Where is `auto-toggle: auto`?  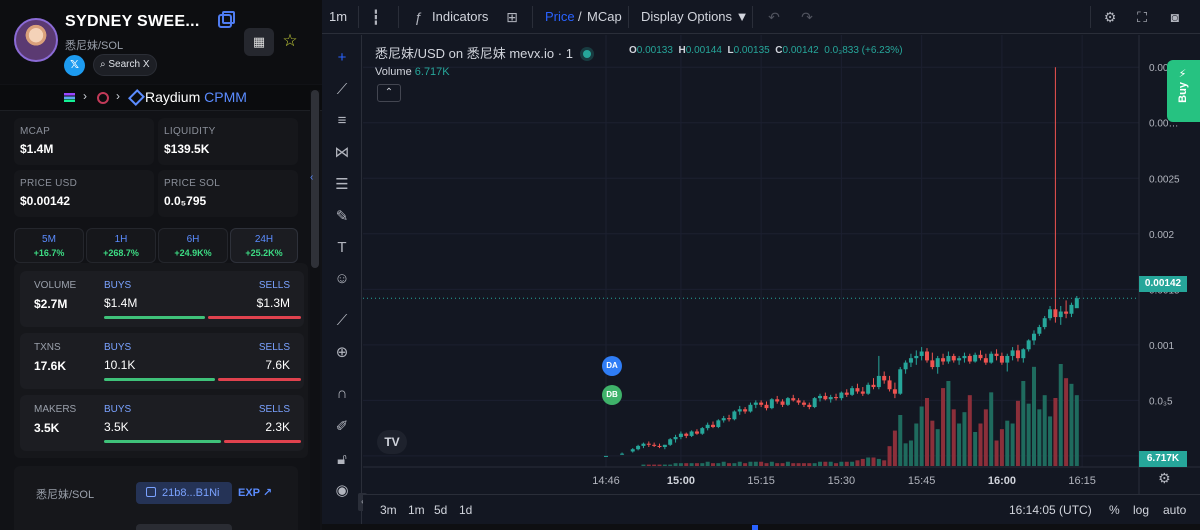 auto-toggle: auto is located at coordinates (1175, 510).